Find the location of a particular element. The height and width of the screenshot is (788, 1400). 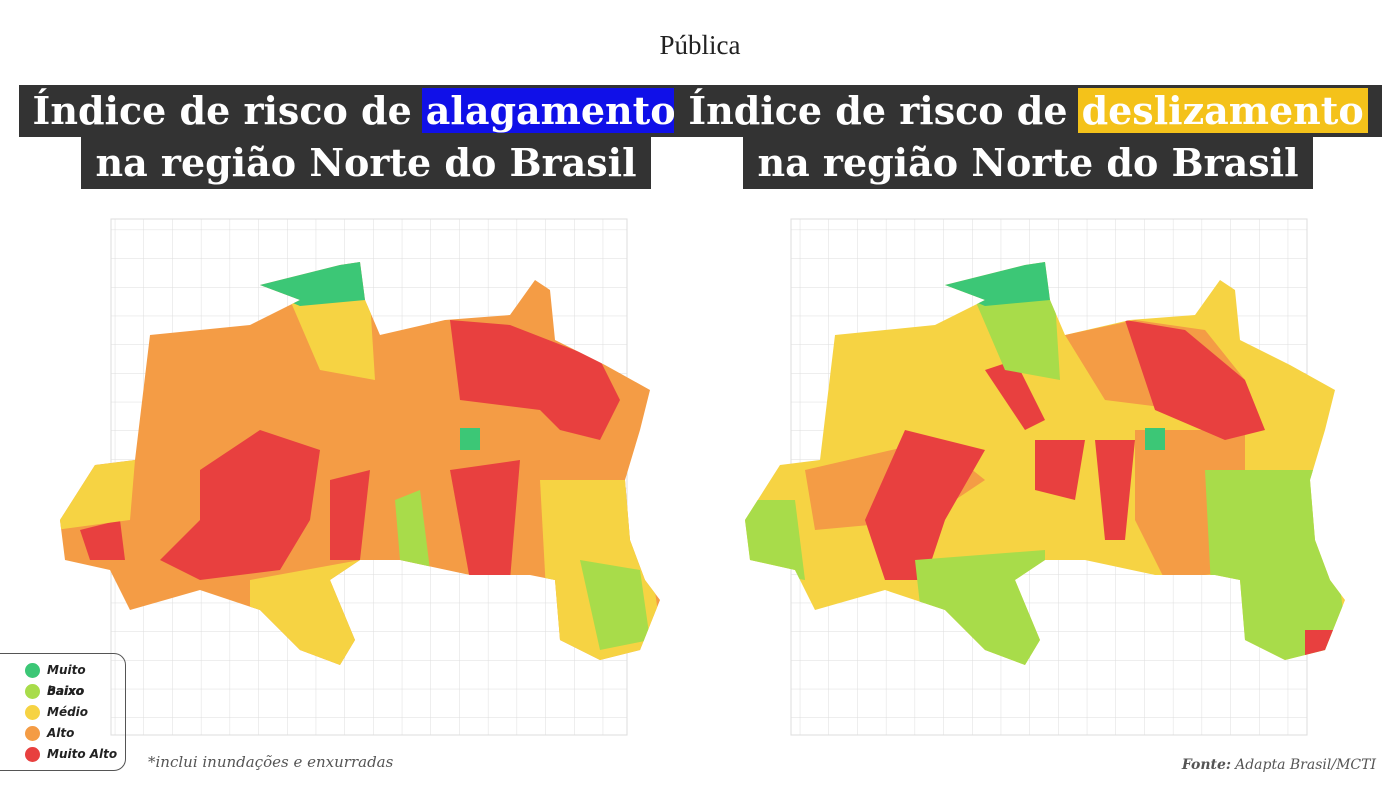

legend-item: Muito Alto is located at coordinates (75, 754).